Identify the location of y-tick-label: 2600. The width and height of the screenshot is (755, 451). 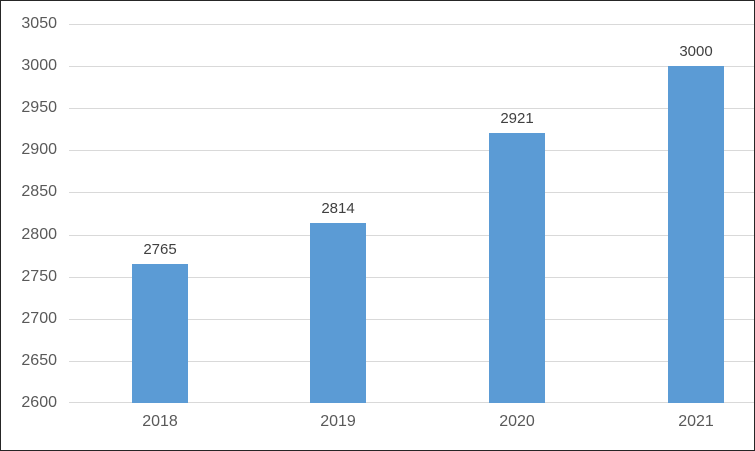
(39, 402).